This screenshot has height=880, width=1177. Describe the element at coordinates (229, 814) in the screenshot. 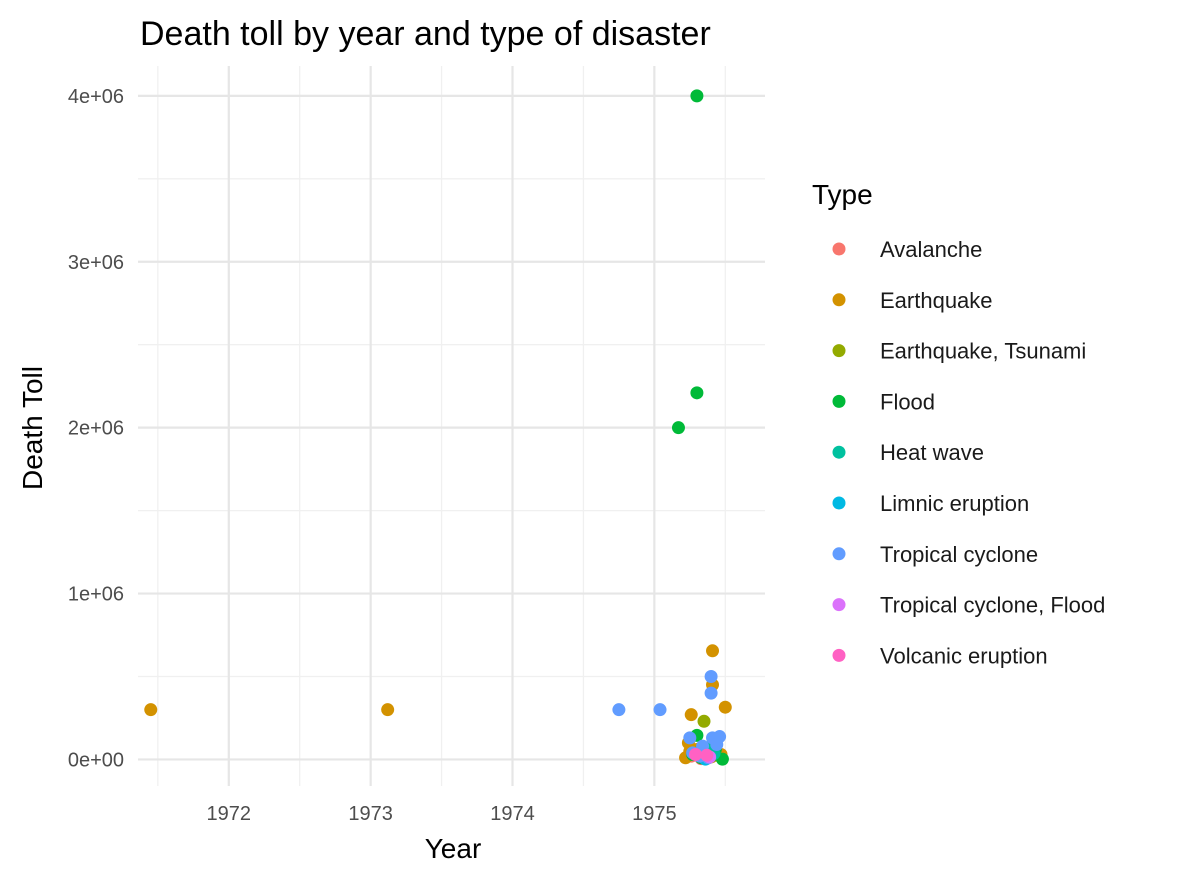

I see `x-tick-label: 1972` at that location.